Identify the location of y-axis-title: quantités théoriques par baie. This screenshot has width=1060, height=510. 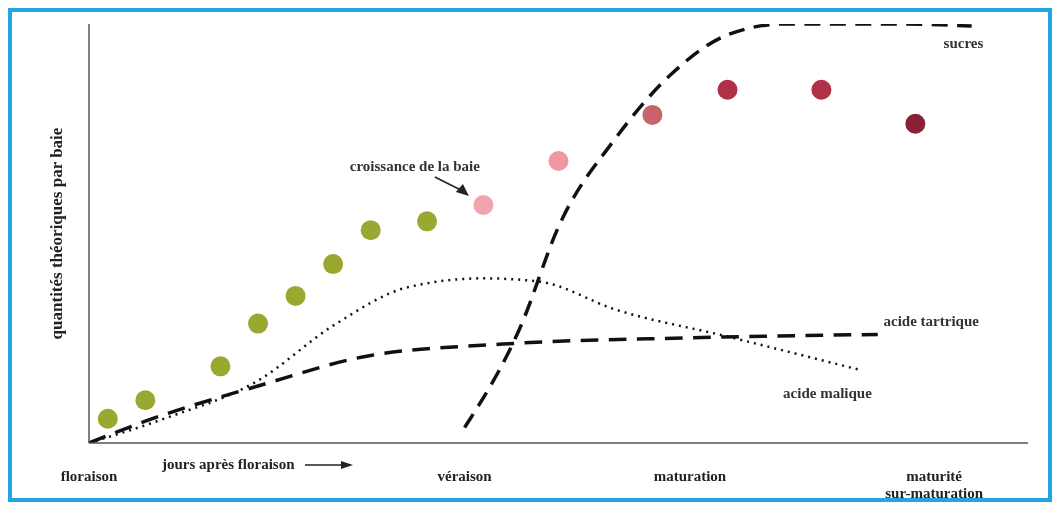
(57, 233).